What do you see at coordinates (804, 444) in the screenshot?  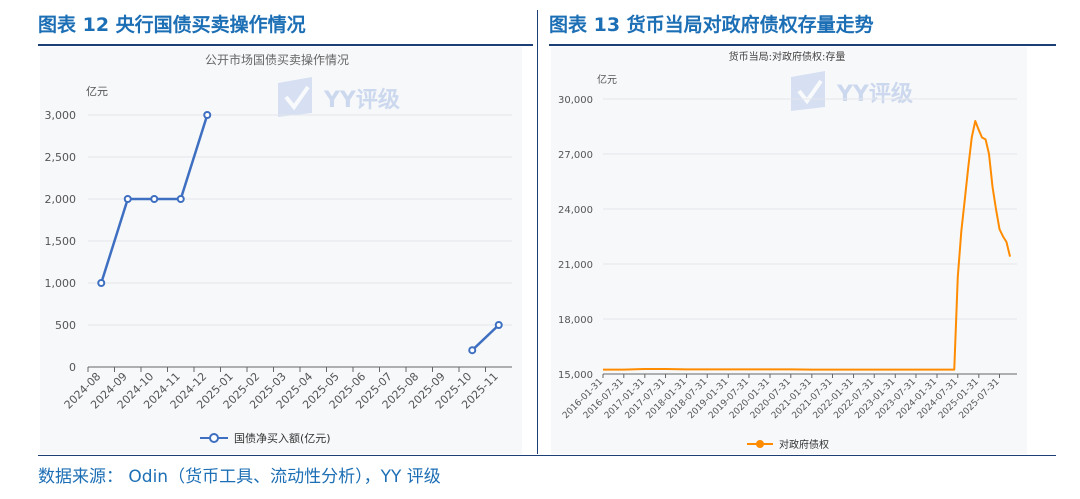 I see `legend-label: 对政府债权` at bounding box center [804, 444].